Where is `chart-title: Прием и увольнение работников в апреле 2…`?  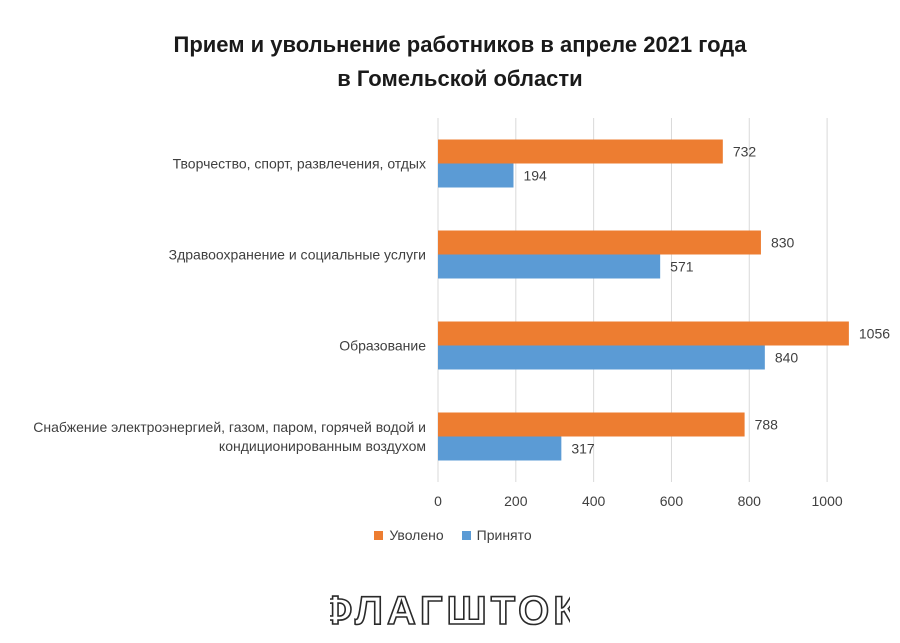
chart-title: Прием и увольнение работников в апреле 2… is located at coordinates (450, 62).